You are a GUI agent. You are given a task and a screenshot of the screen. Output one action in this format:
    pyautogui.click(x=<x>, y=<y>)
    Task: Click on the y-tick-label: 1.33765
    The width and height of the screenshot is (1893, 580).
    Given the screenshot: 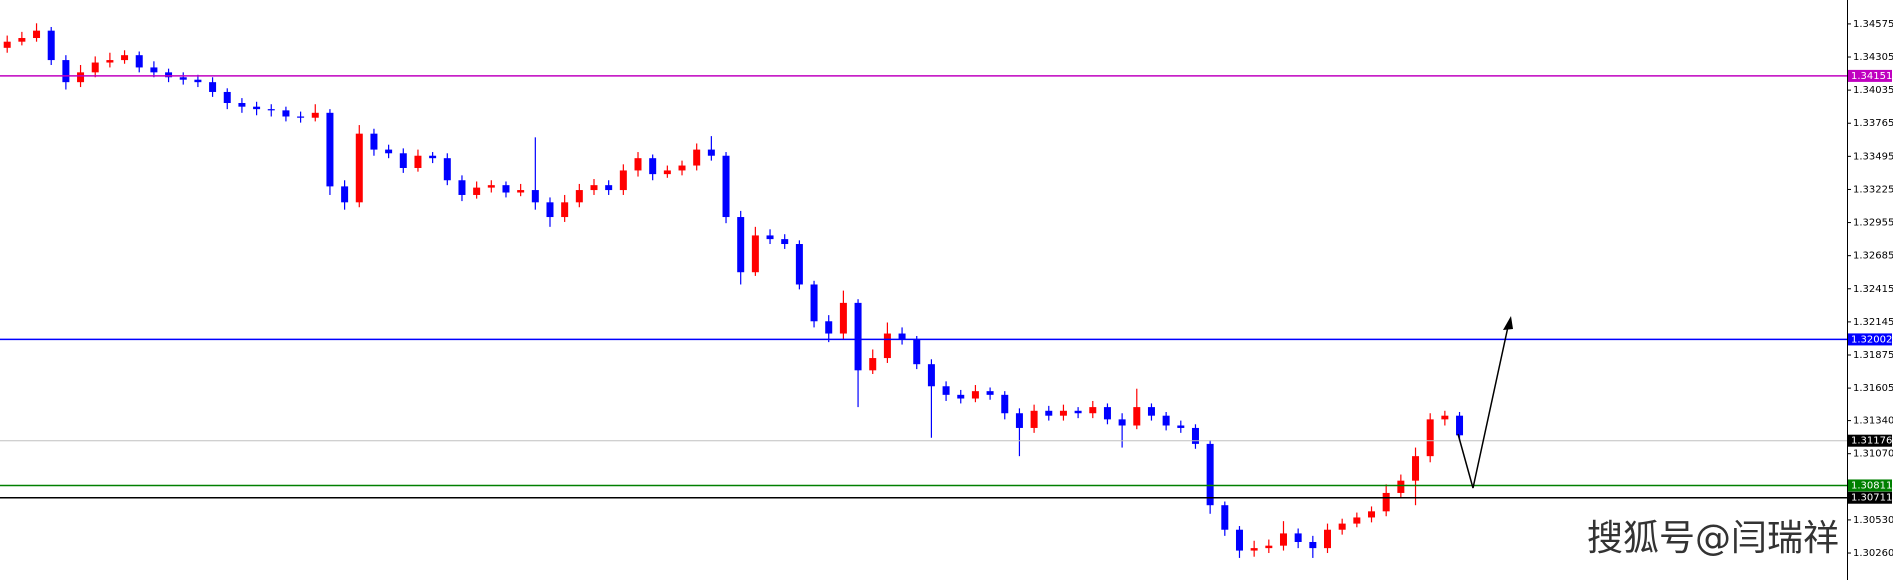 What is the action you would take?
    pyautogui.click(x=1873, y=123)
    